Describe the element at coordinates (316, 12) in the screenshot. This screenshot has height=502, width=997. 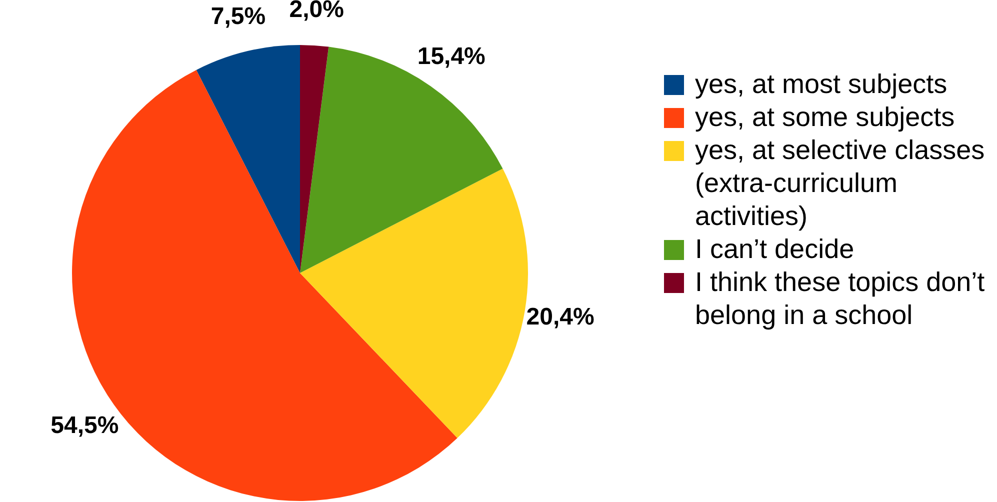
I see `data-label: 2,0%` at that location.